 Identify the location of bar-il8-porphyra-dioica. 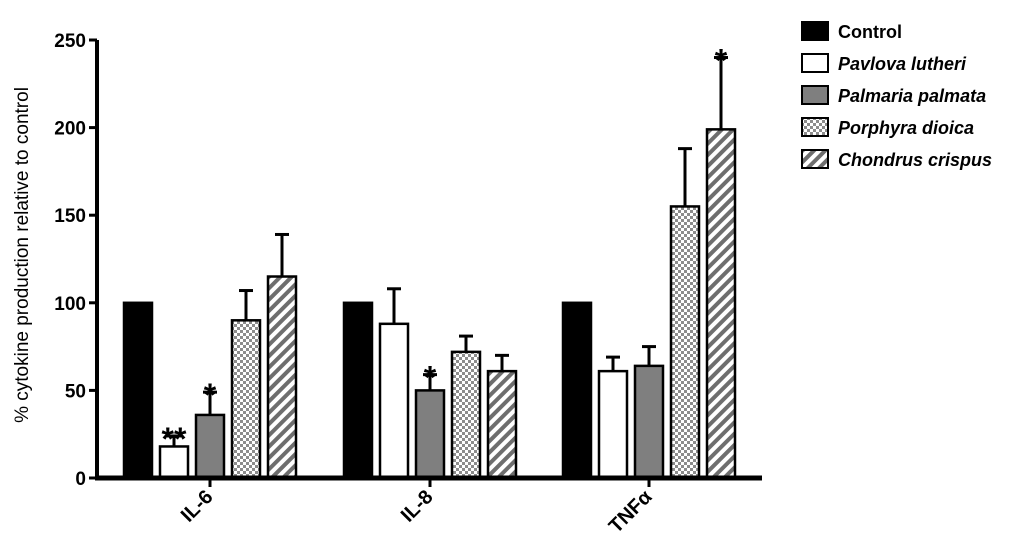
(466, 415).